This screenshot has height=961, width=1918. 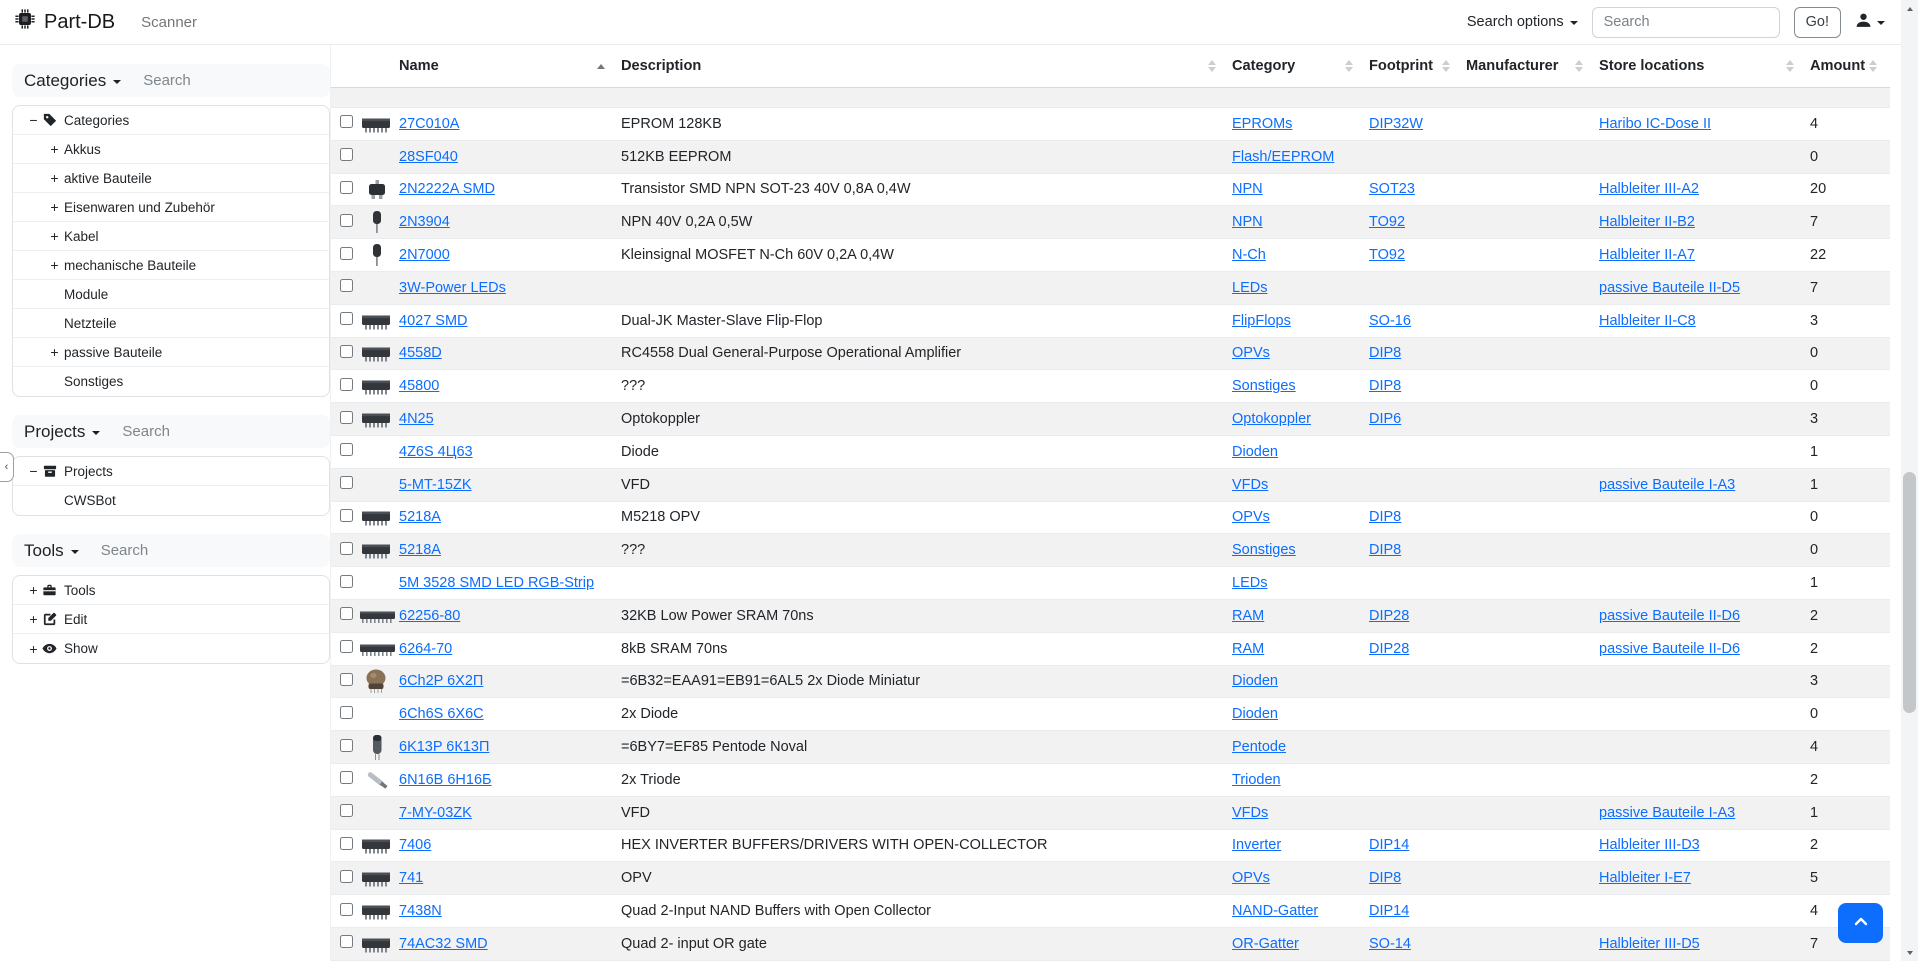 I want to click on sidebar-item-cwsbot: CWSBot, so click(x=171, y=500).